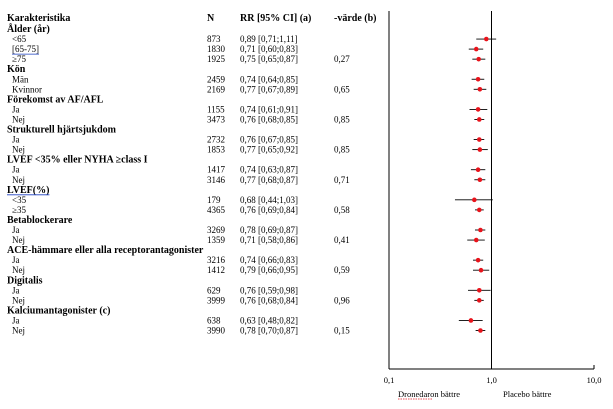 The width and height of the screenshot is (613, 409). What do you see at coordinates (211, 18) in the screenshot?
I see `header-n: N` at bounding box center [211, 18].